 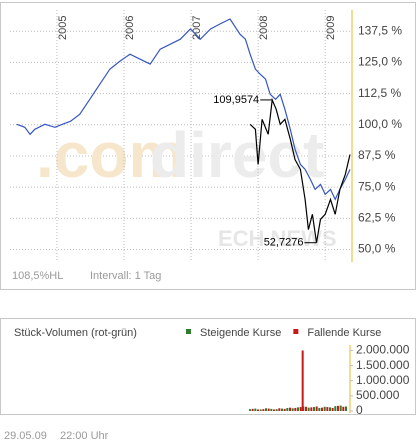 I want to click on y-tick-label: 1.000.000, so click(x=383, y=380).